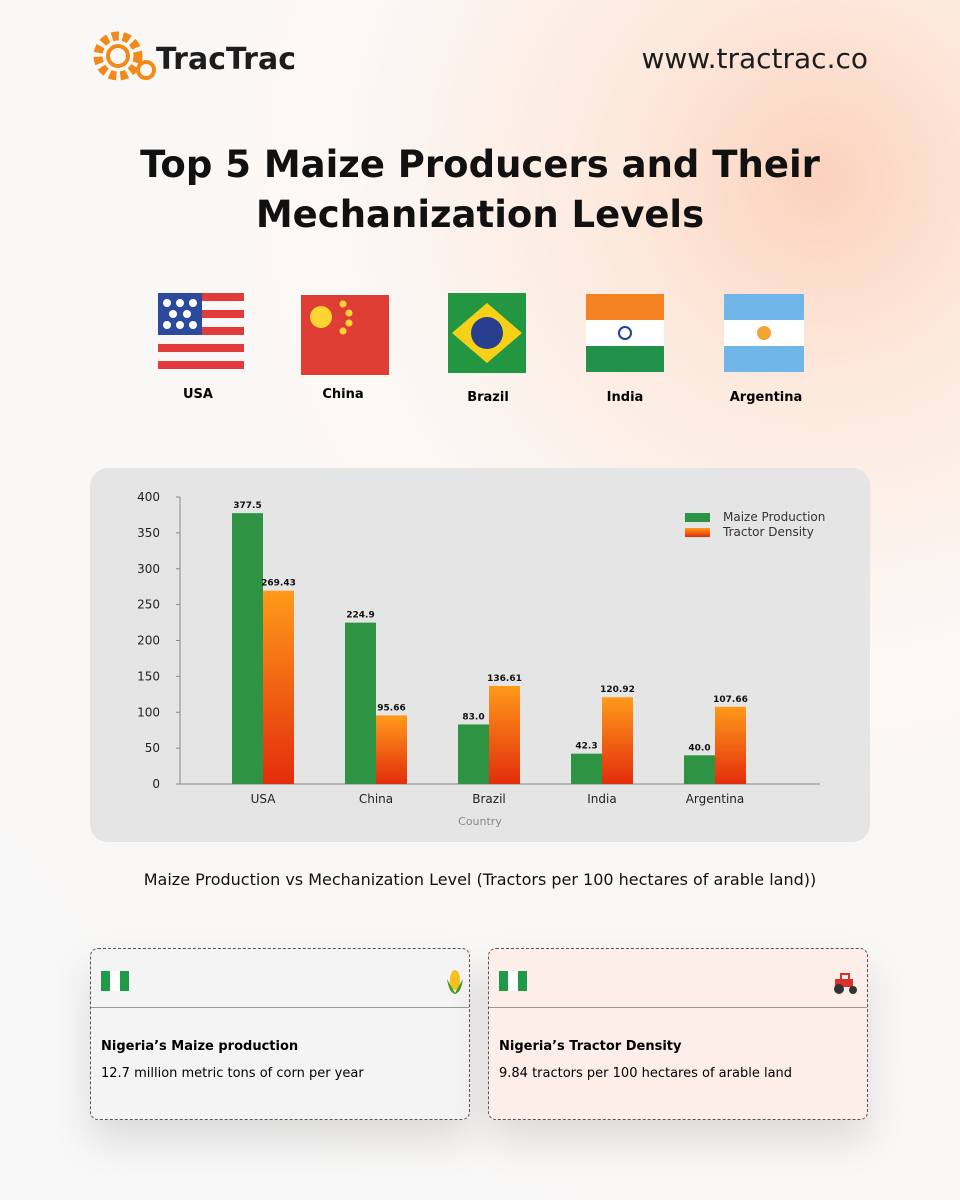  What do you see at coordinates (152, 748) in the screenshot?
I see `y-tick-label: 50` at bounding box center [152, 748].